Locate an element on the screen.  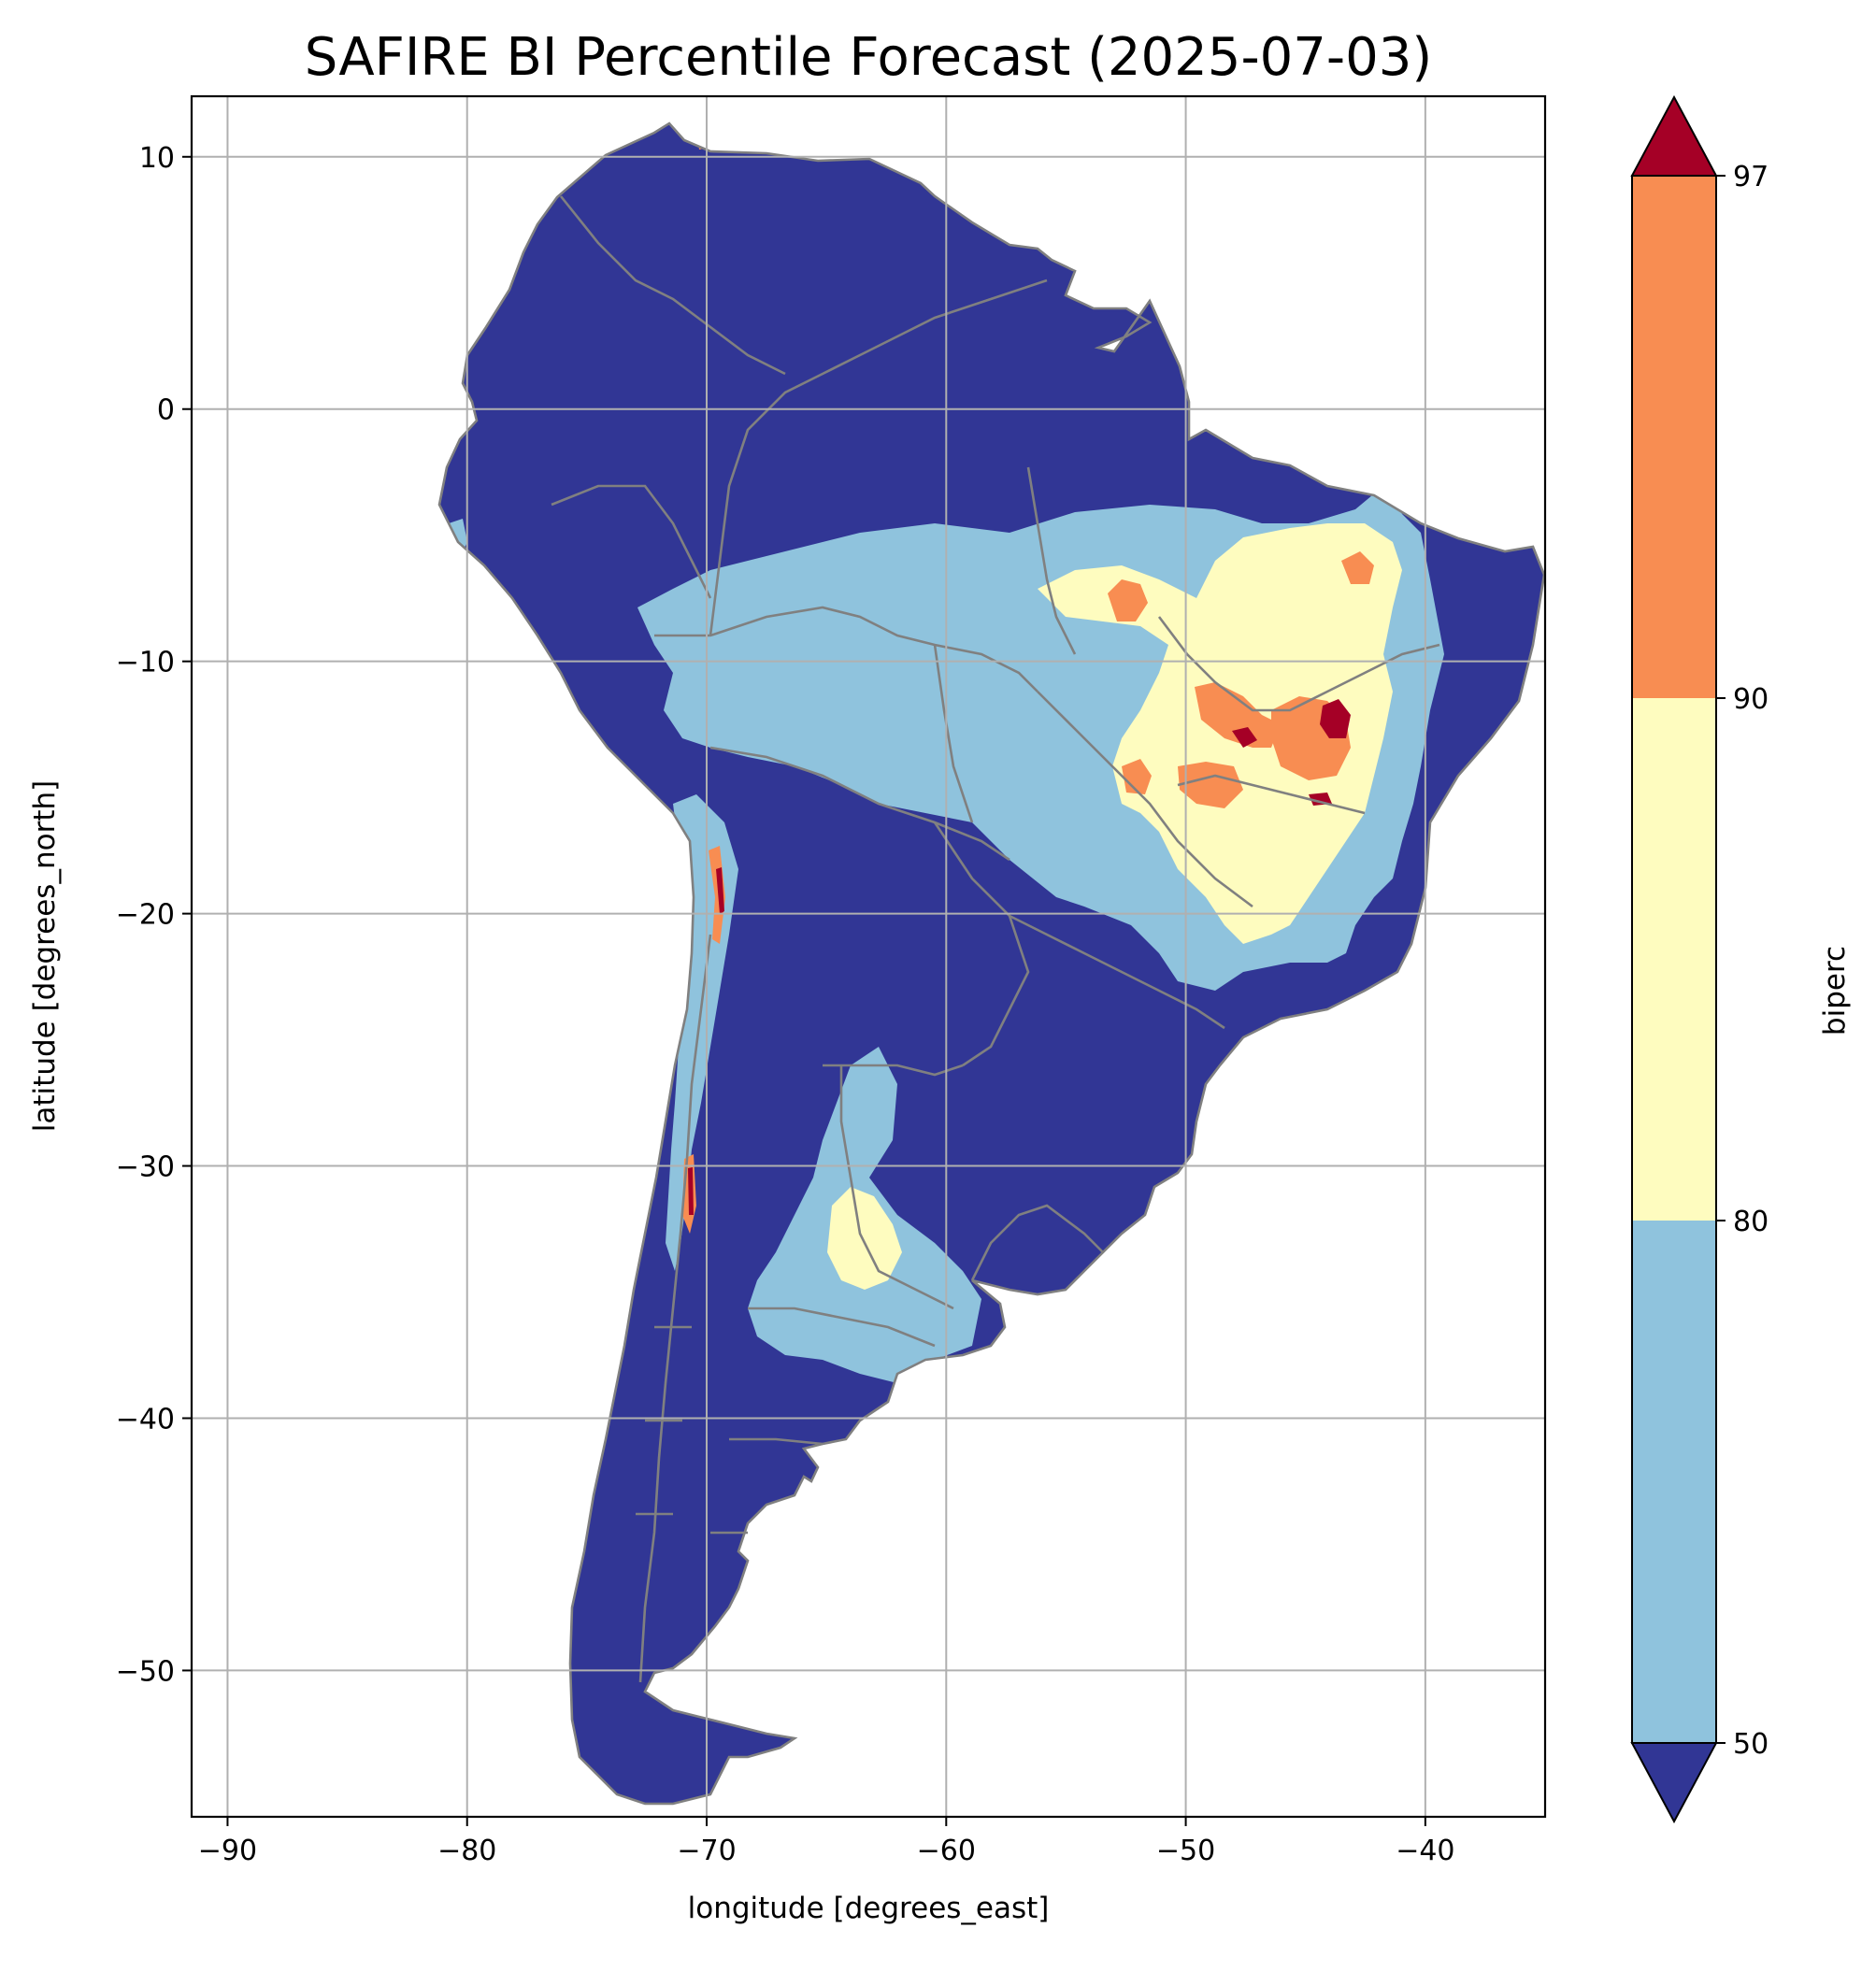
colorbar-tick-label: 90 is located at coordinates (1751, 700).